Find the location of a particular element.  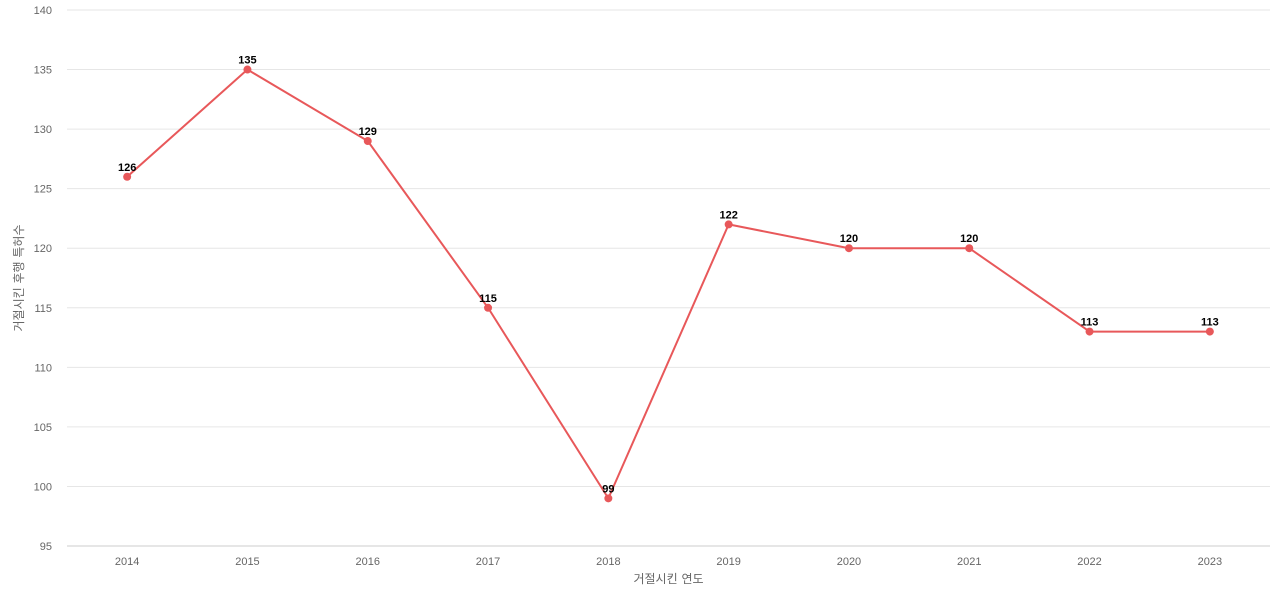

y-tick-label: 125 is located at coordinates (43, 190).